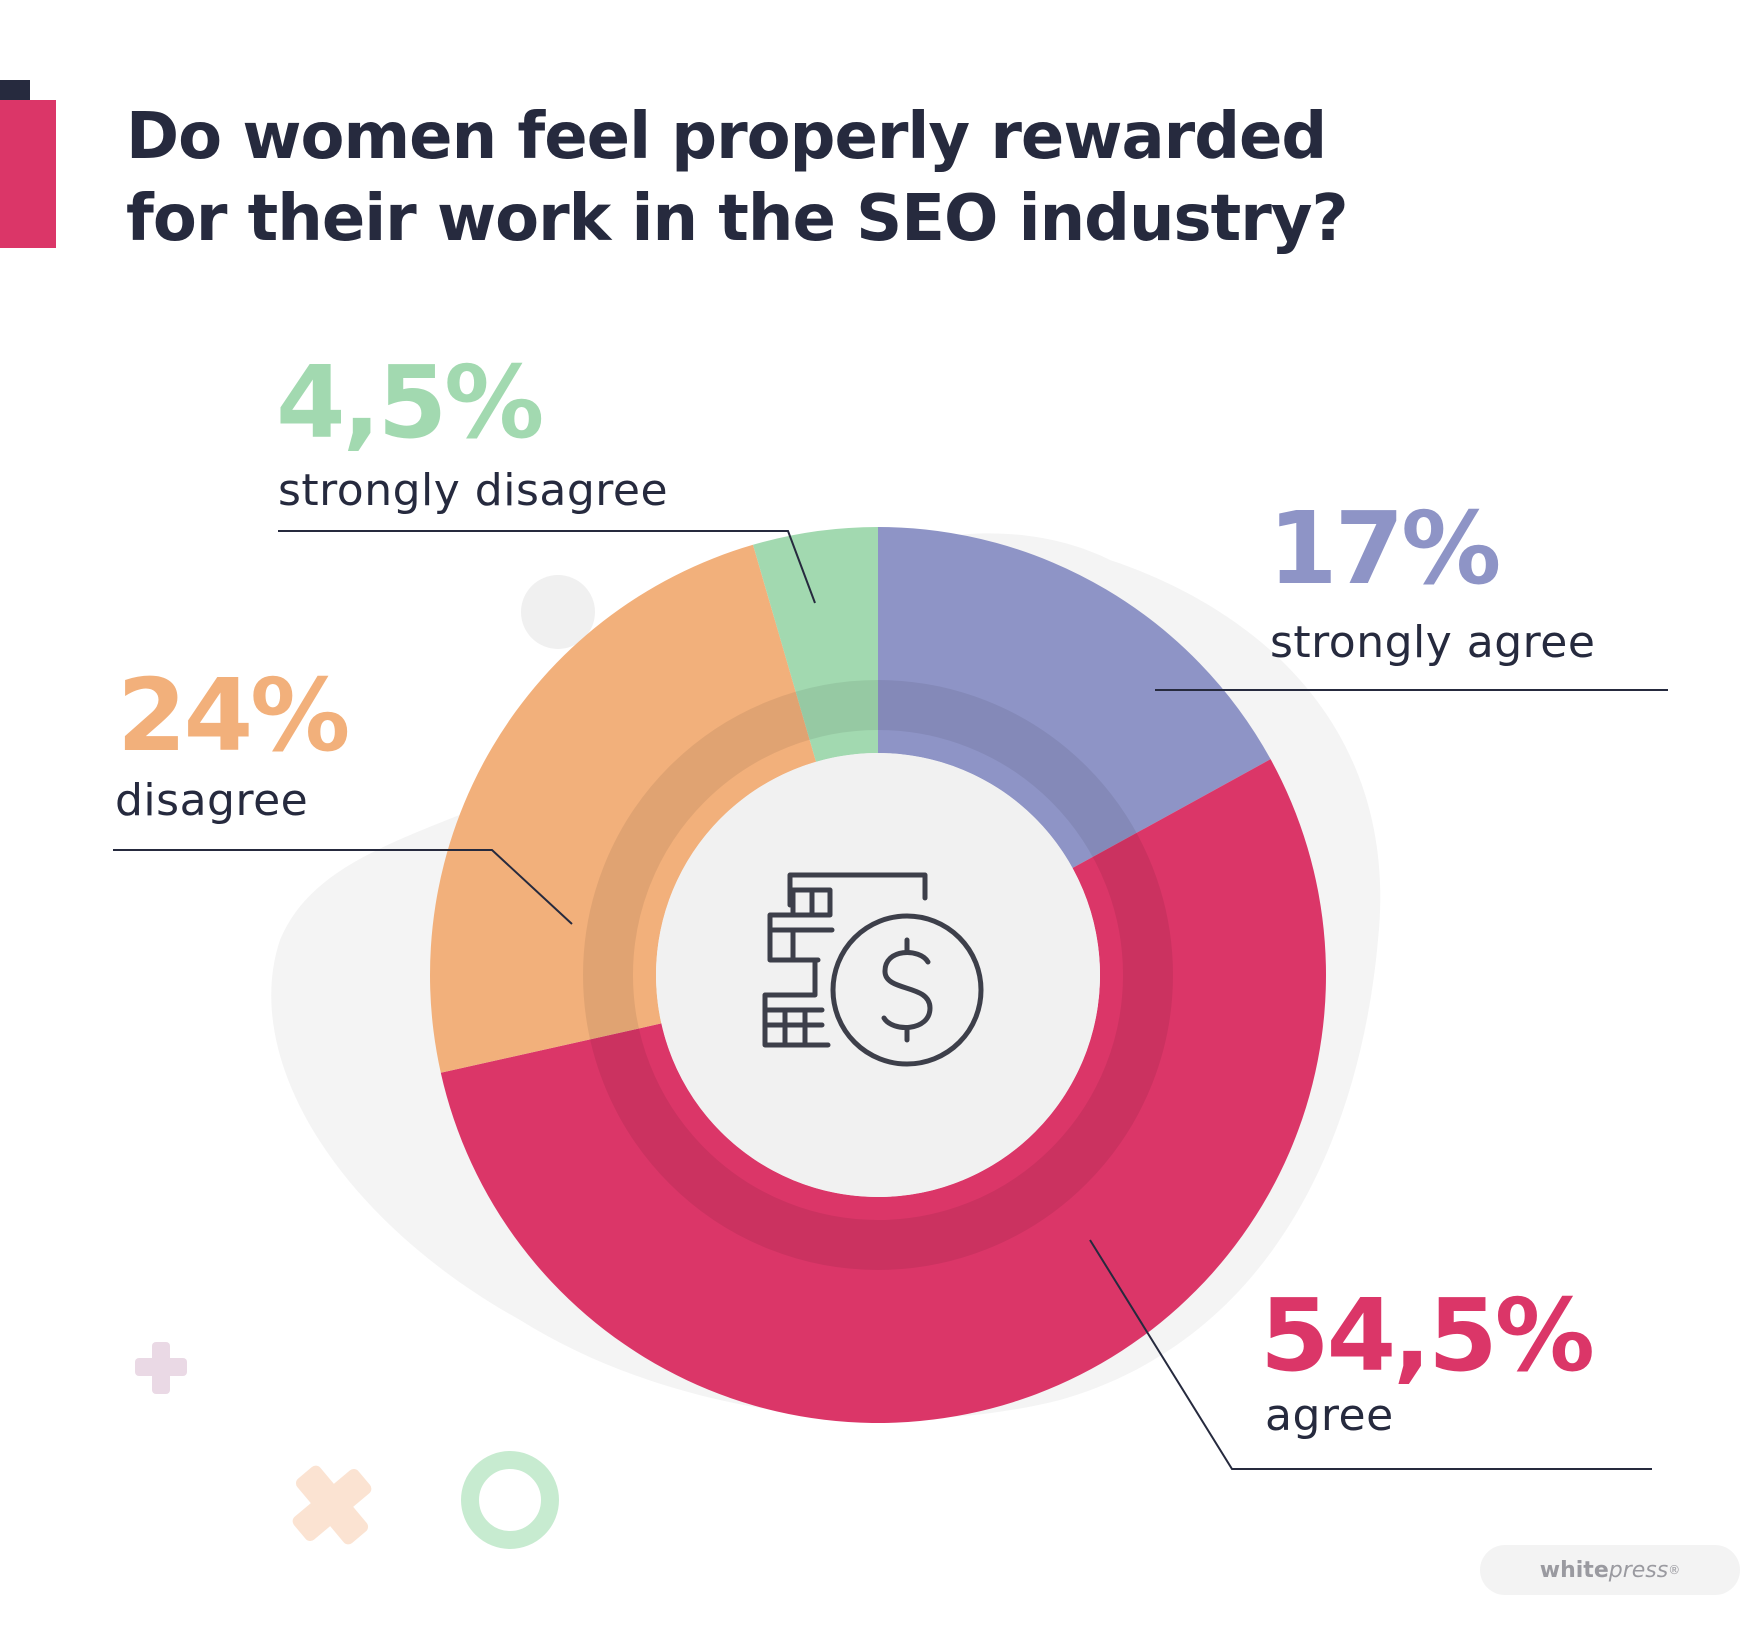 This screenshot has height=1642, width=1755. What do you see at coordinates (726, 137) in the screenshot?
I see `title-line-1: Do women feel properly rewarded` at bounding box center [726, 137].